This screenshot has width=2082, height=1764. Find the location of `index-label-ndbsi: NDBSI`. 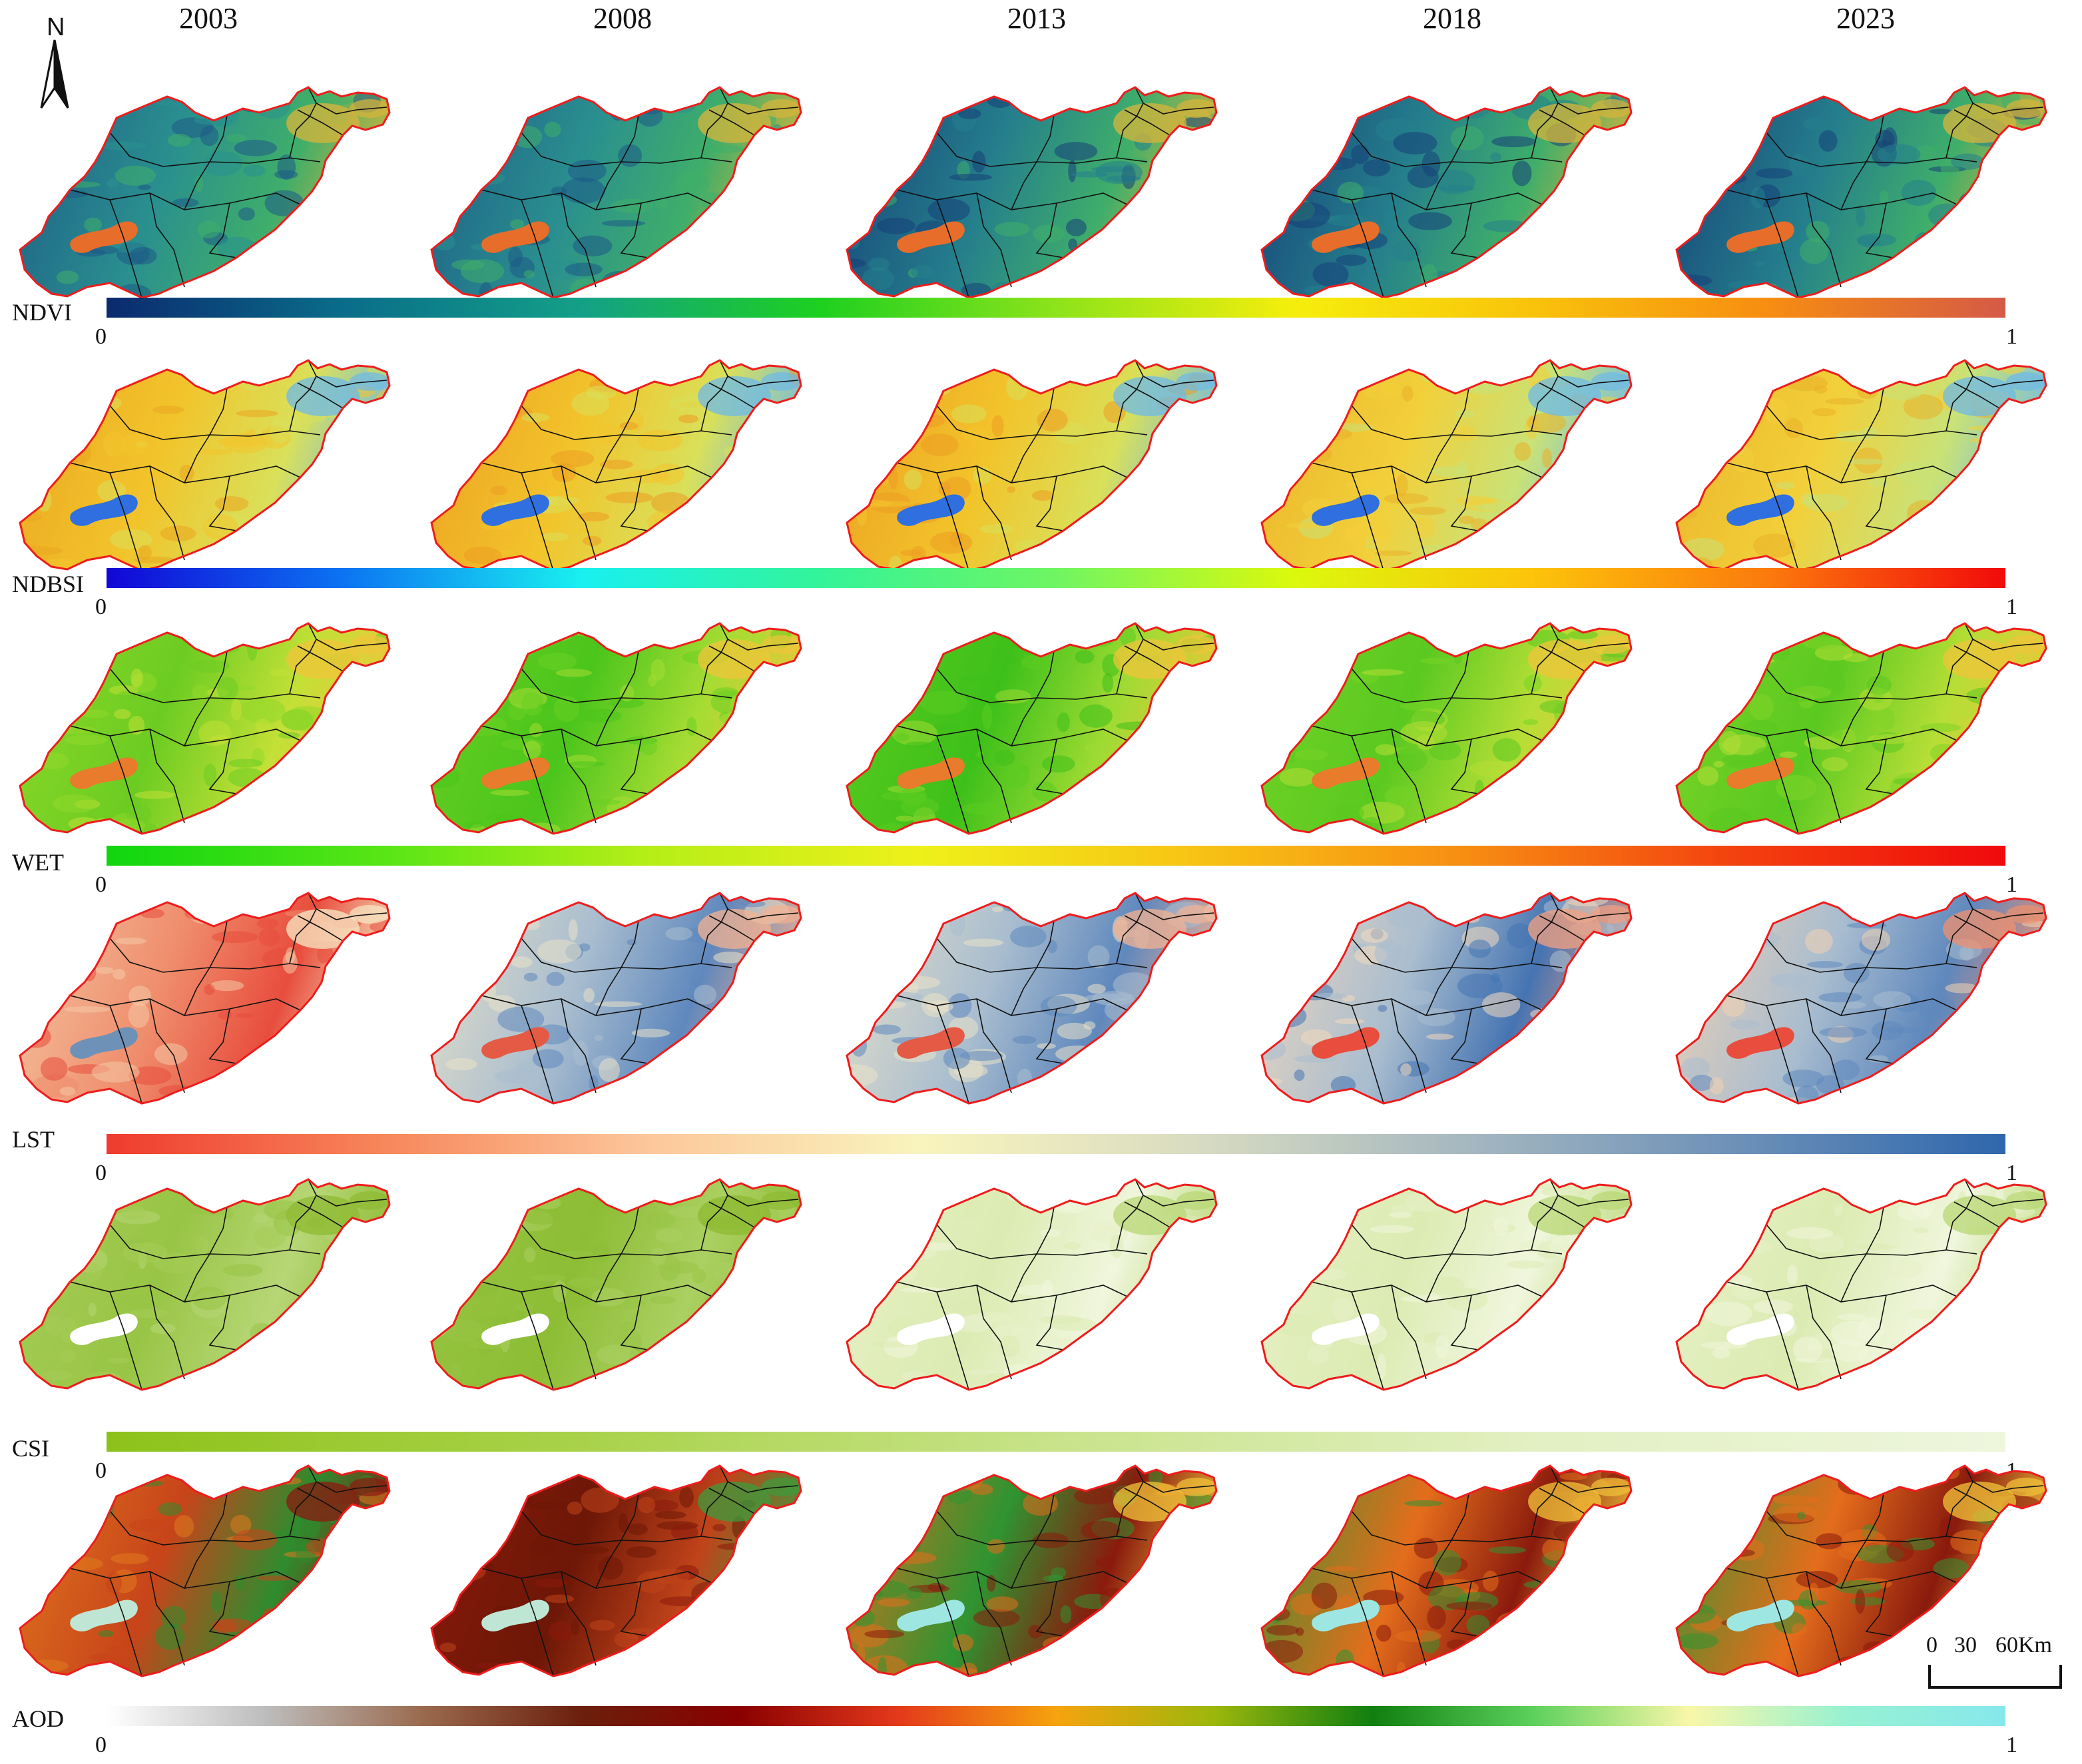

index-label-ndbsi: NDBSI is located at coordinates (49, 584).